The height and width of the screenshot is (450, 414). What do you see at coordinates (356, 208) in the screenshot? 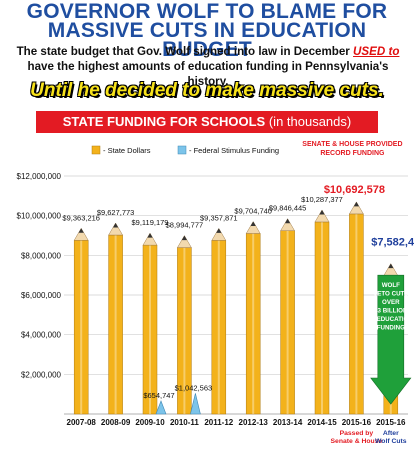
I see `state-bar-8-tip` at bounding box center [356, 208].